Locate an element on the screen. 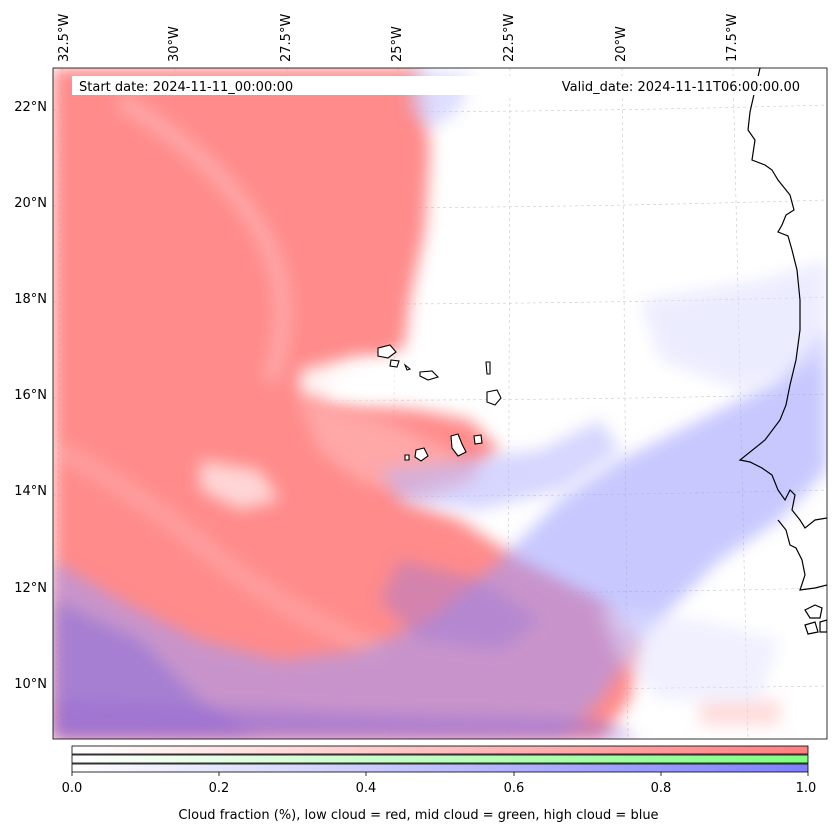 This screenshot has width=837, height=836. lon-label-20w: 20°W is located at coordinates (621, 44).